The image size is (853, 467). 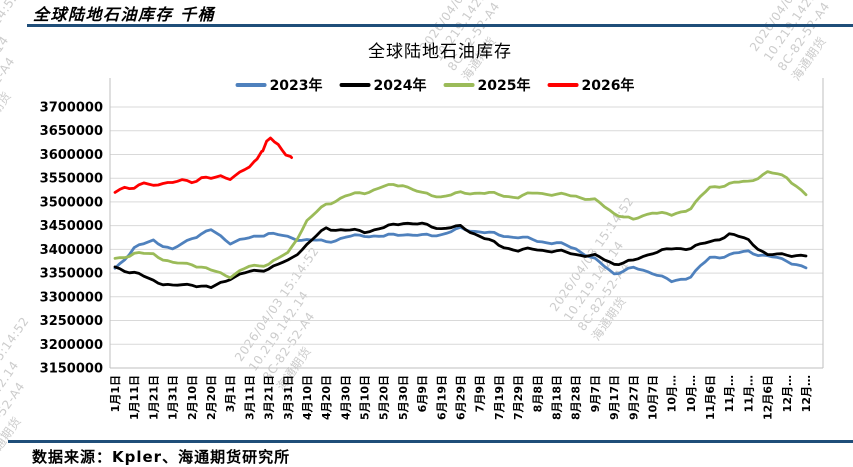 What do you see at coordinates (576, 397) in the screenshot?
I see `x-tick-label: 8月28日` at bounding box center [576, 397].